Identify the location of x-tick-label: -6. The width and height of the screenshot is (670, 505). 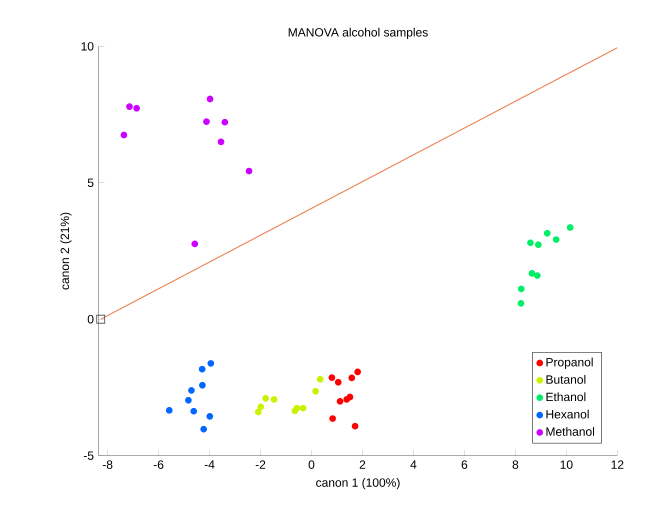
(159, 464).